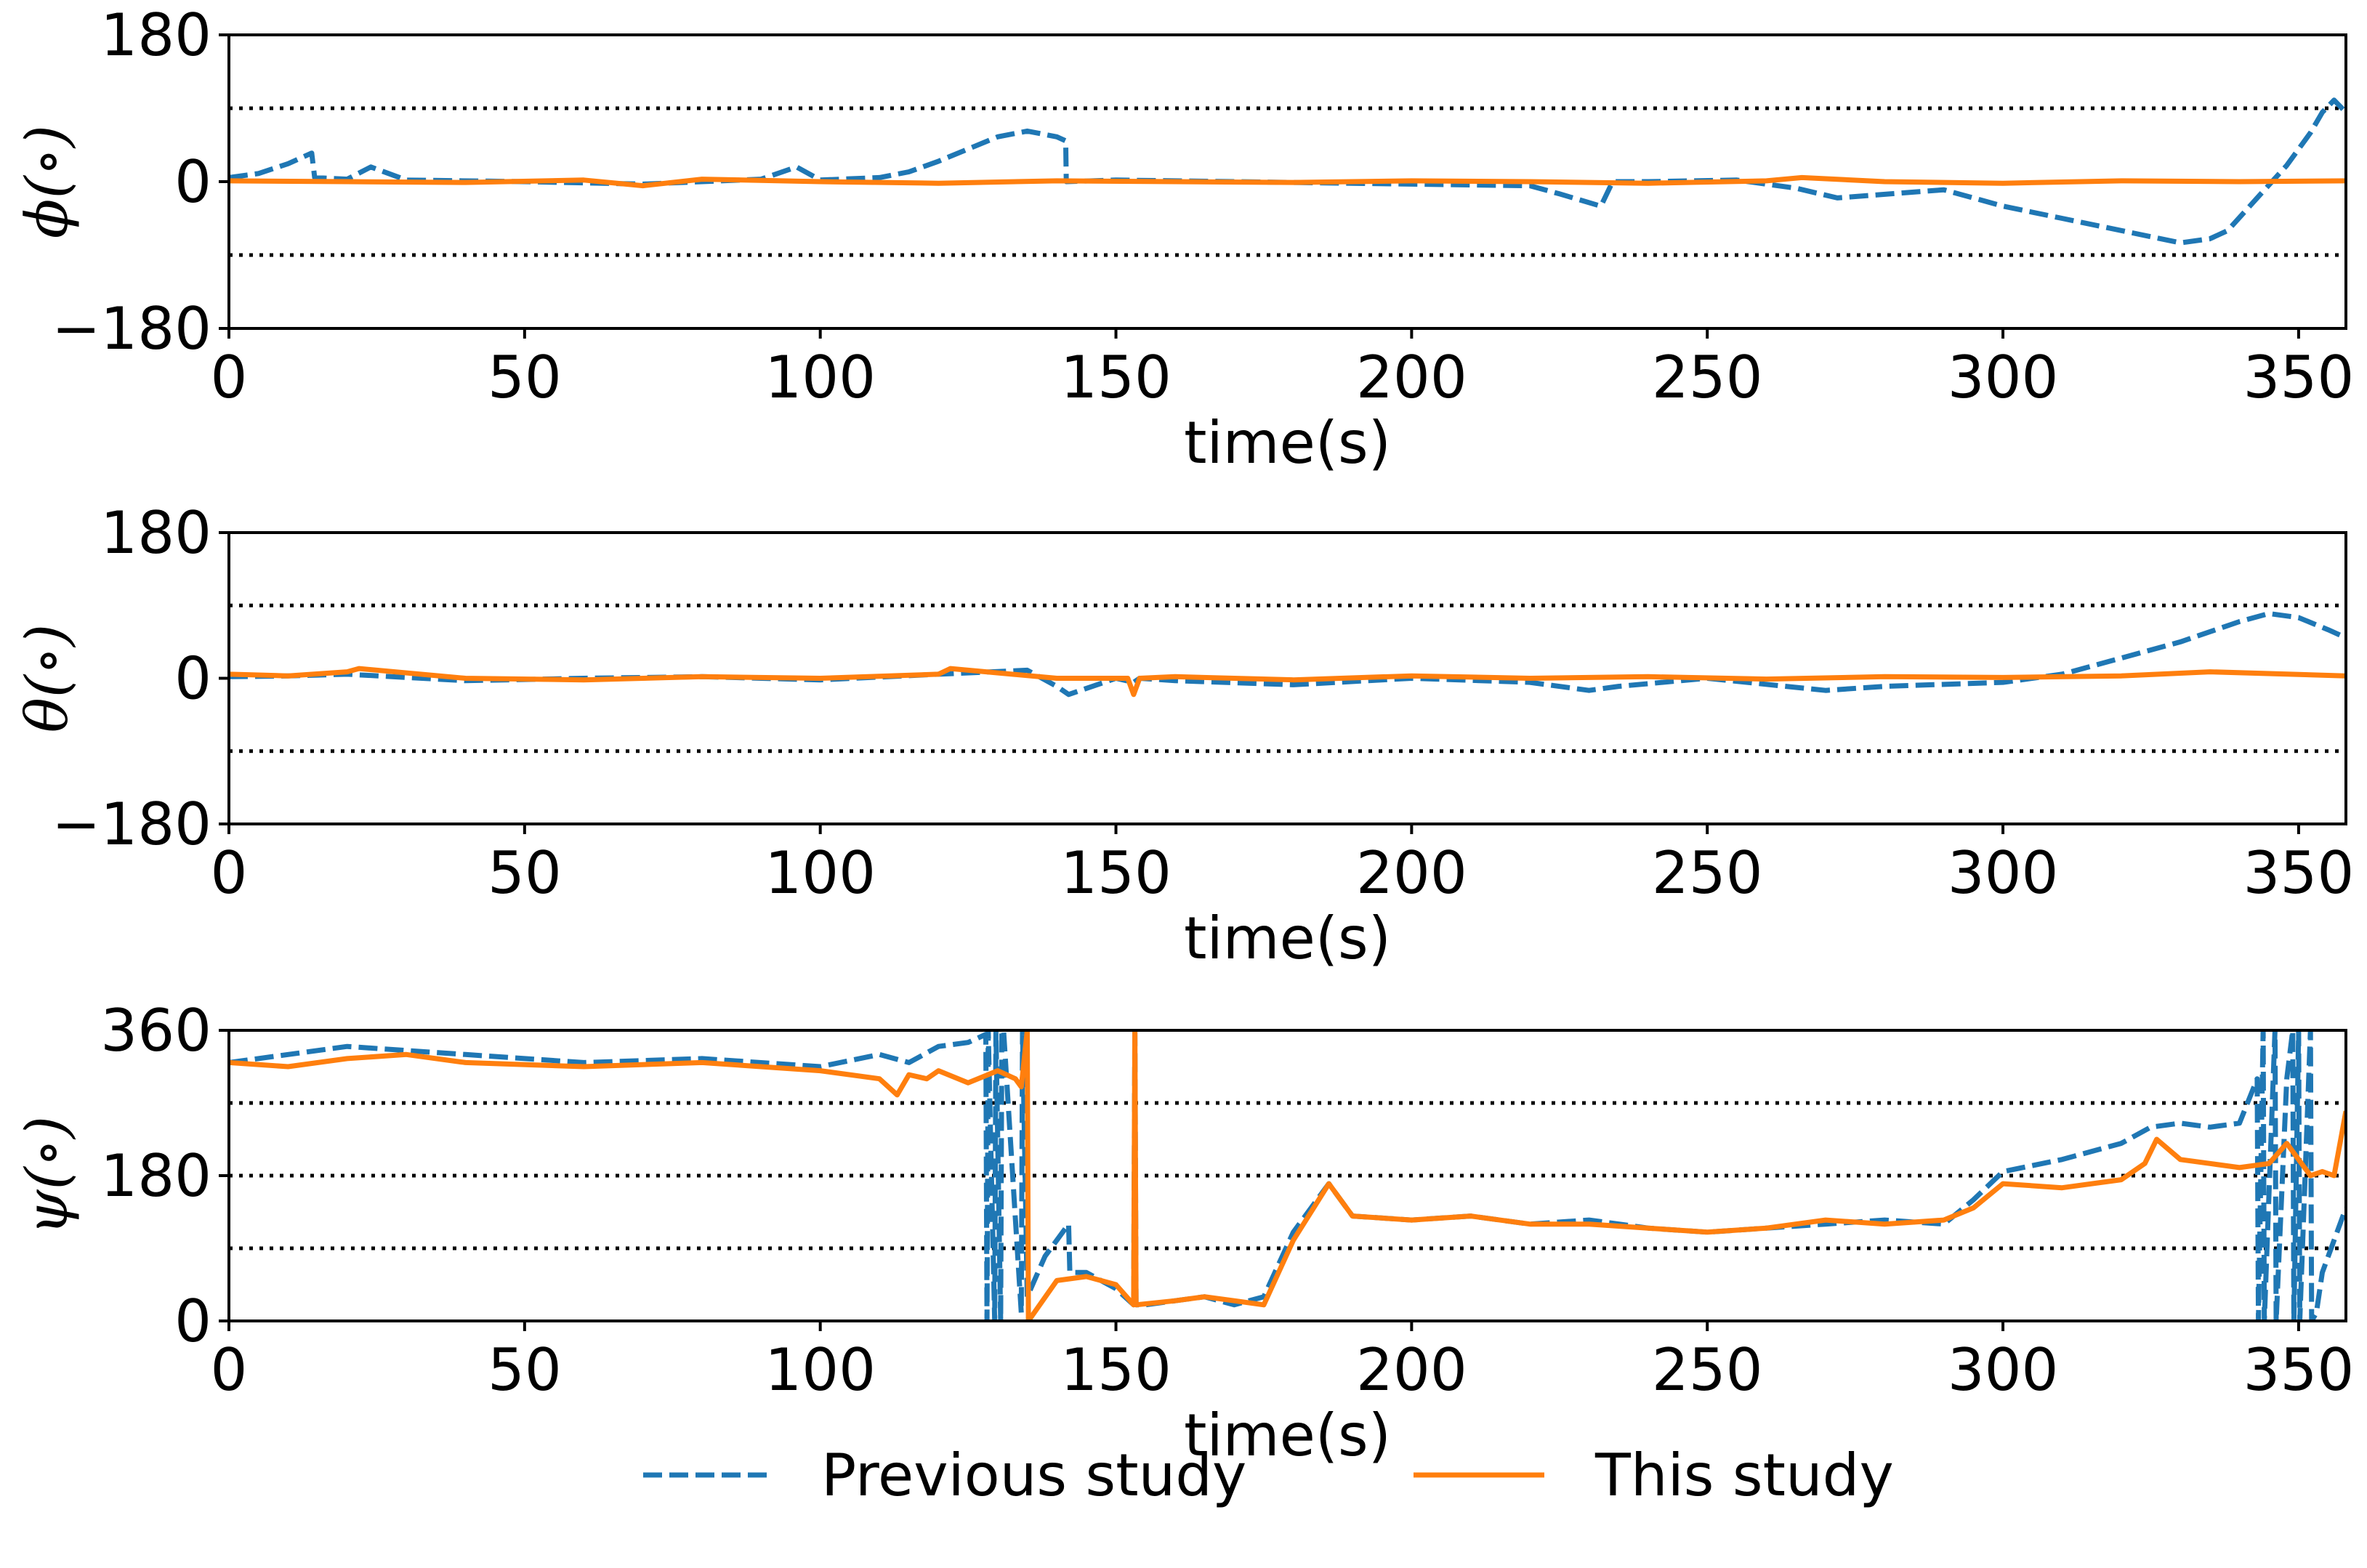 The width and height of the screenshot is (2367, 1568). Describe the element at coordinates (1287, 938) in the screenshot. I see `x-axis-label-theta: time(s)` at that location.